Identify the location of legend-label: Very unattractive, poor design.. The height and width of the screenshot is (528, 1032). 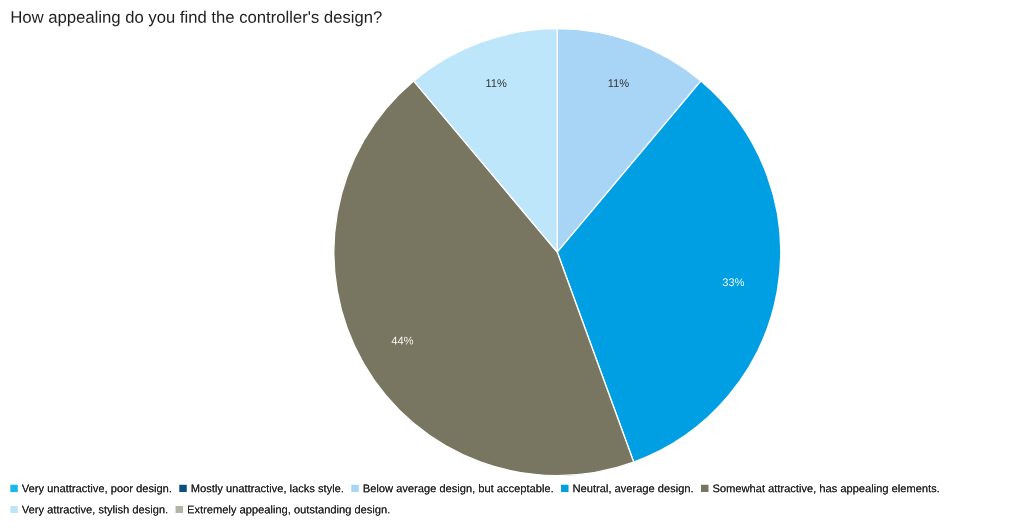
(96, 489).